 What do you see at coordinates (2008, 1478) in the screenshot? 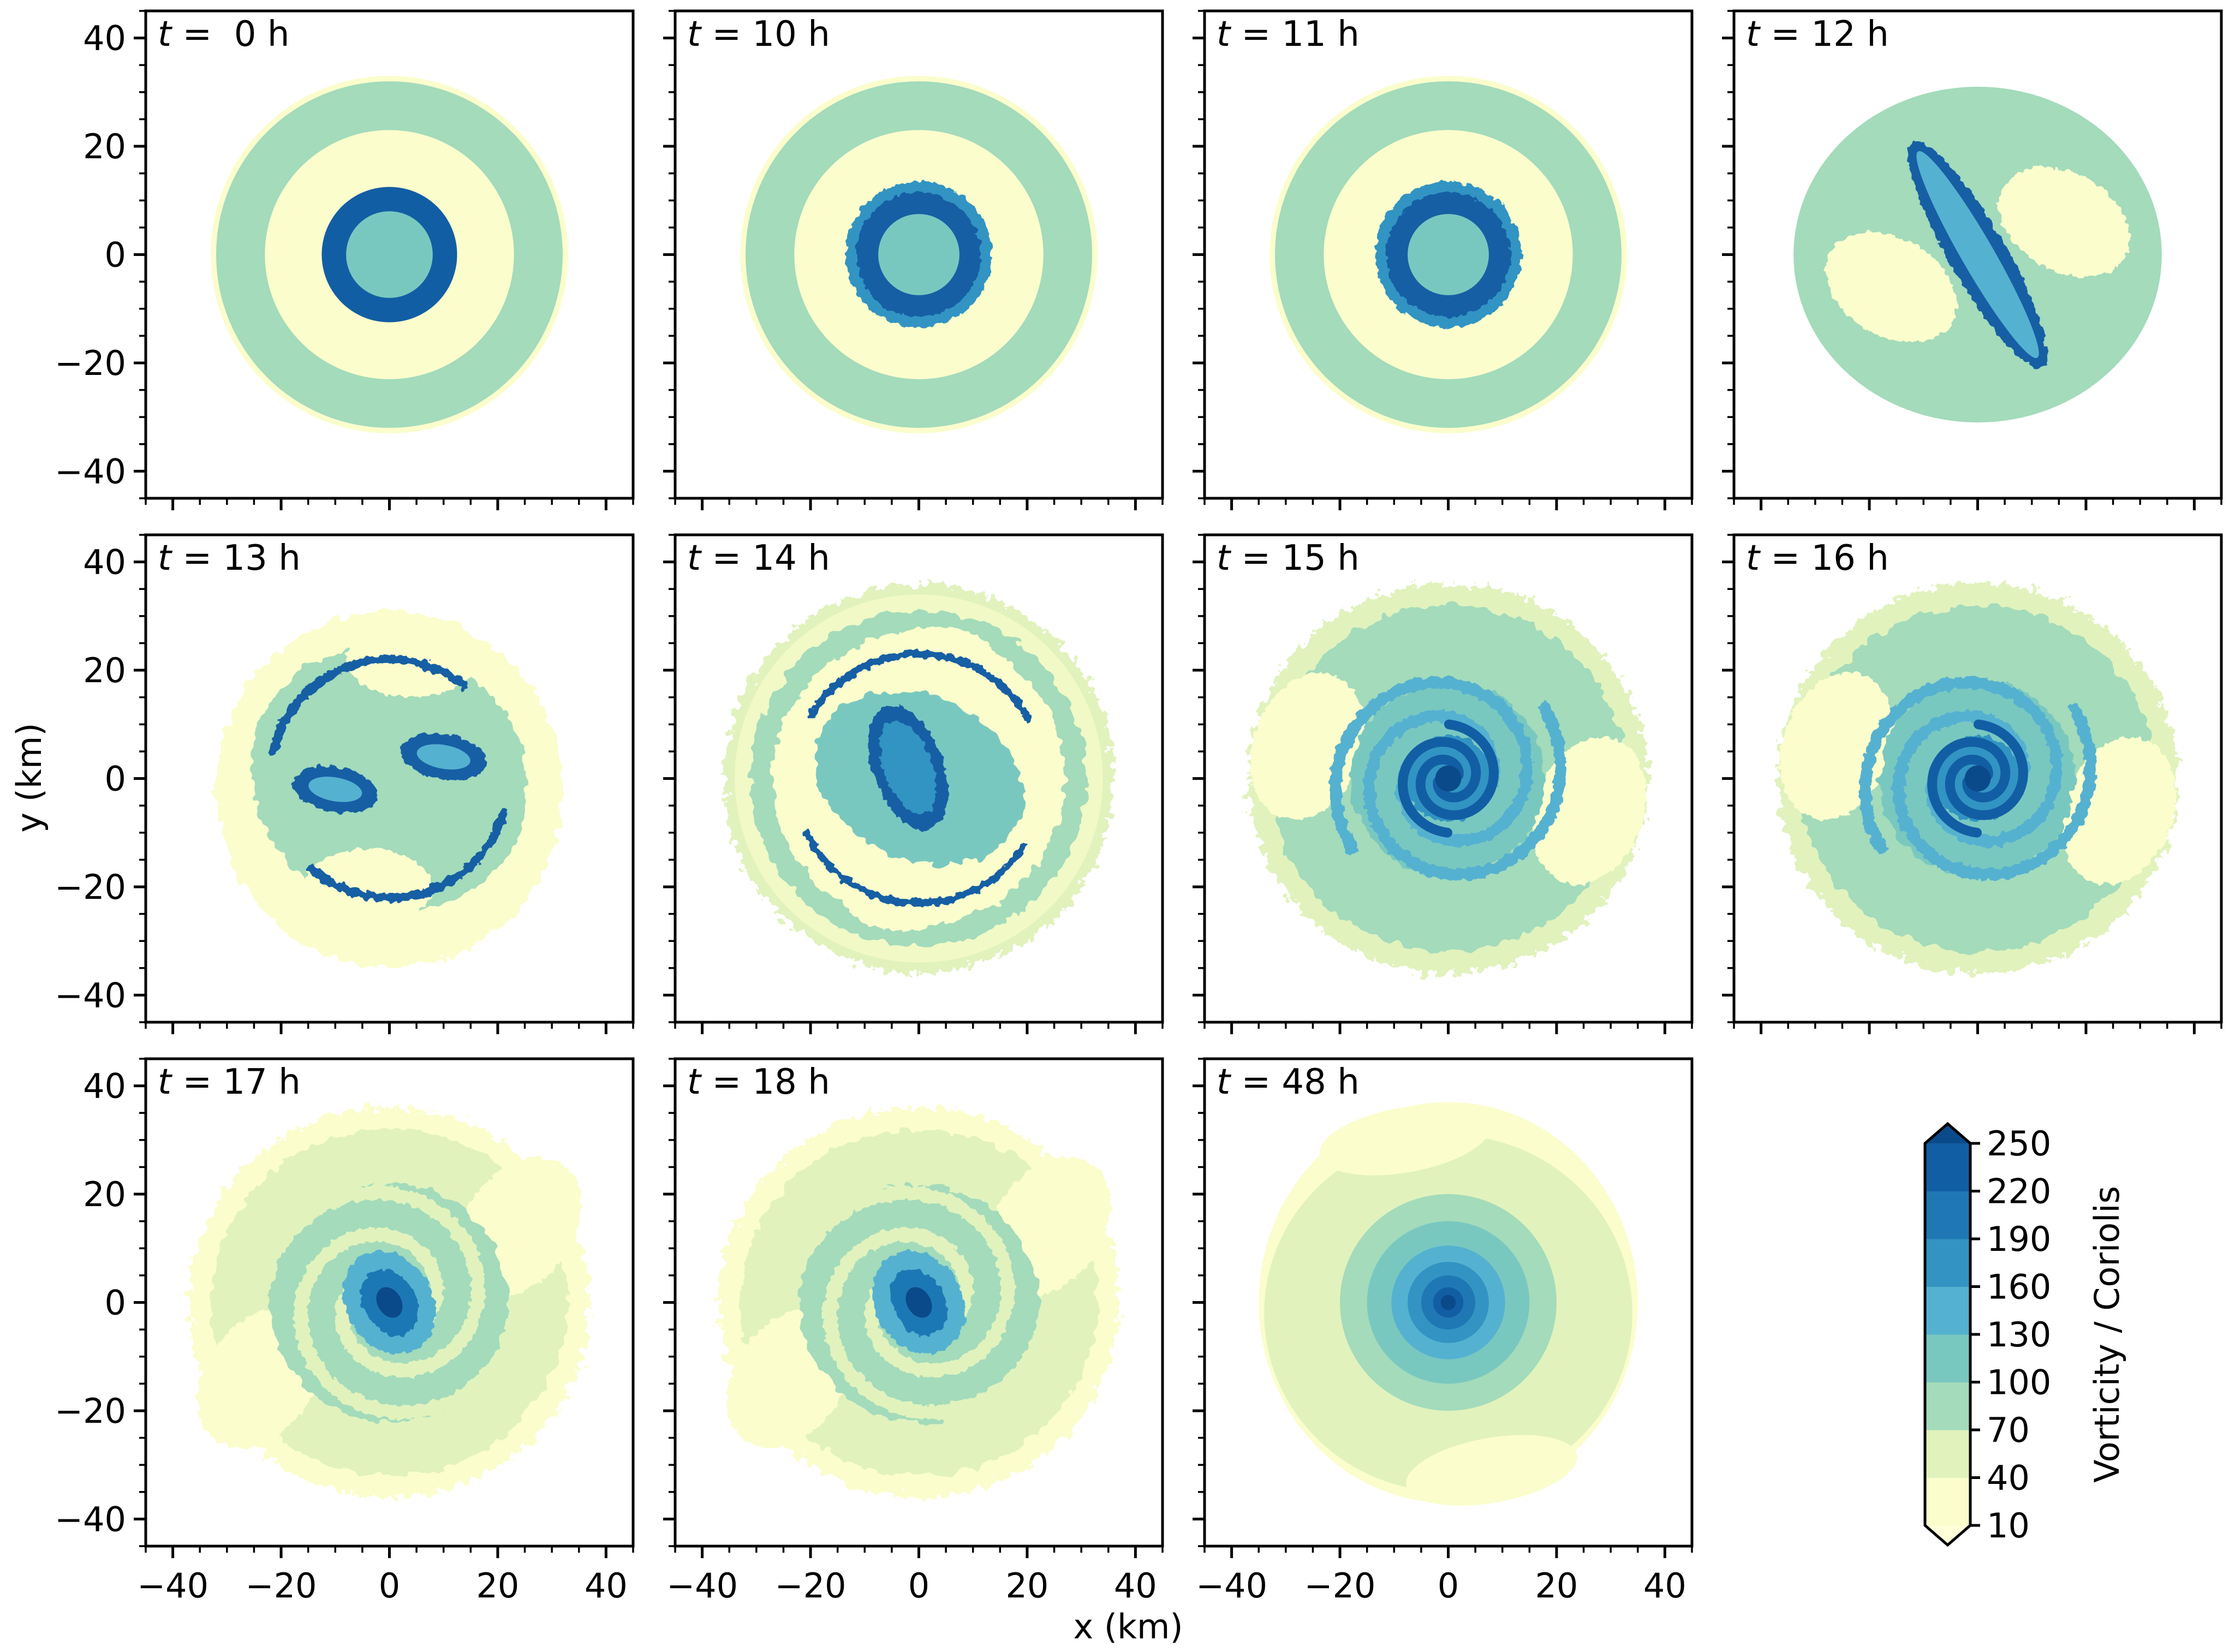
I see `colorbar-tick-label: 40` at bounding box center [2008, 1478].